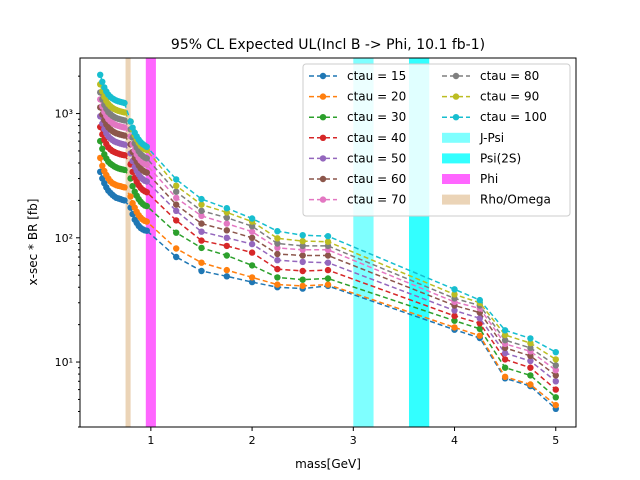 The width and height of the screenshot is (640, 480). I want to click on x-tick-label: 4, so click(454, 440).